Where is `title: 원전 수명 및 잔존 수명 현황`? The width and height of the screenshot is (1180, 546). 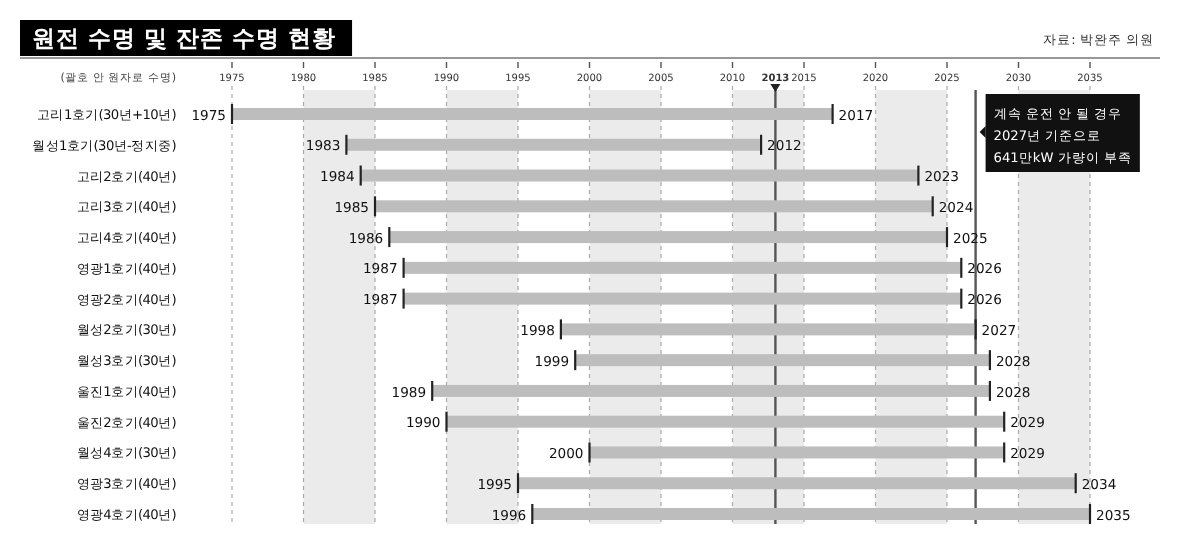 title: 원전 수명 및 잔존 수명 현황 is located at coordinates (186, 38).